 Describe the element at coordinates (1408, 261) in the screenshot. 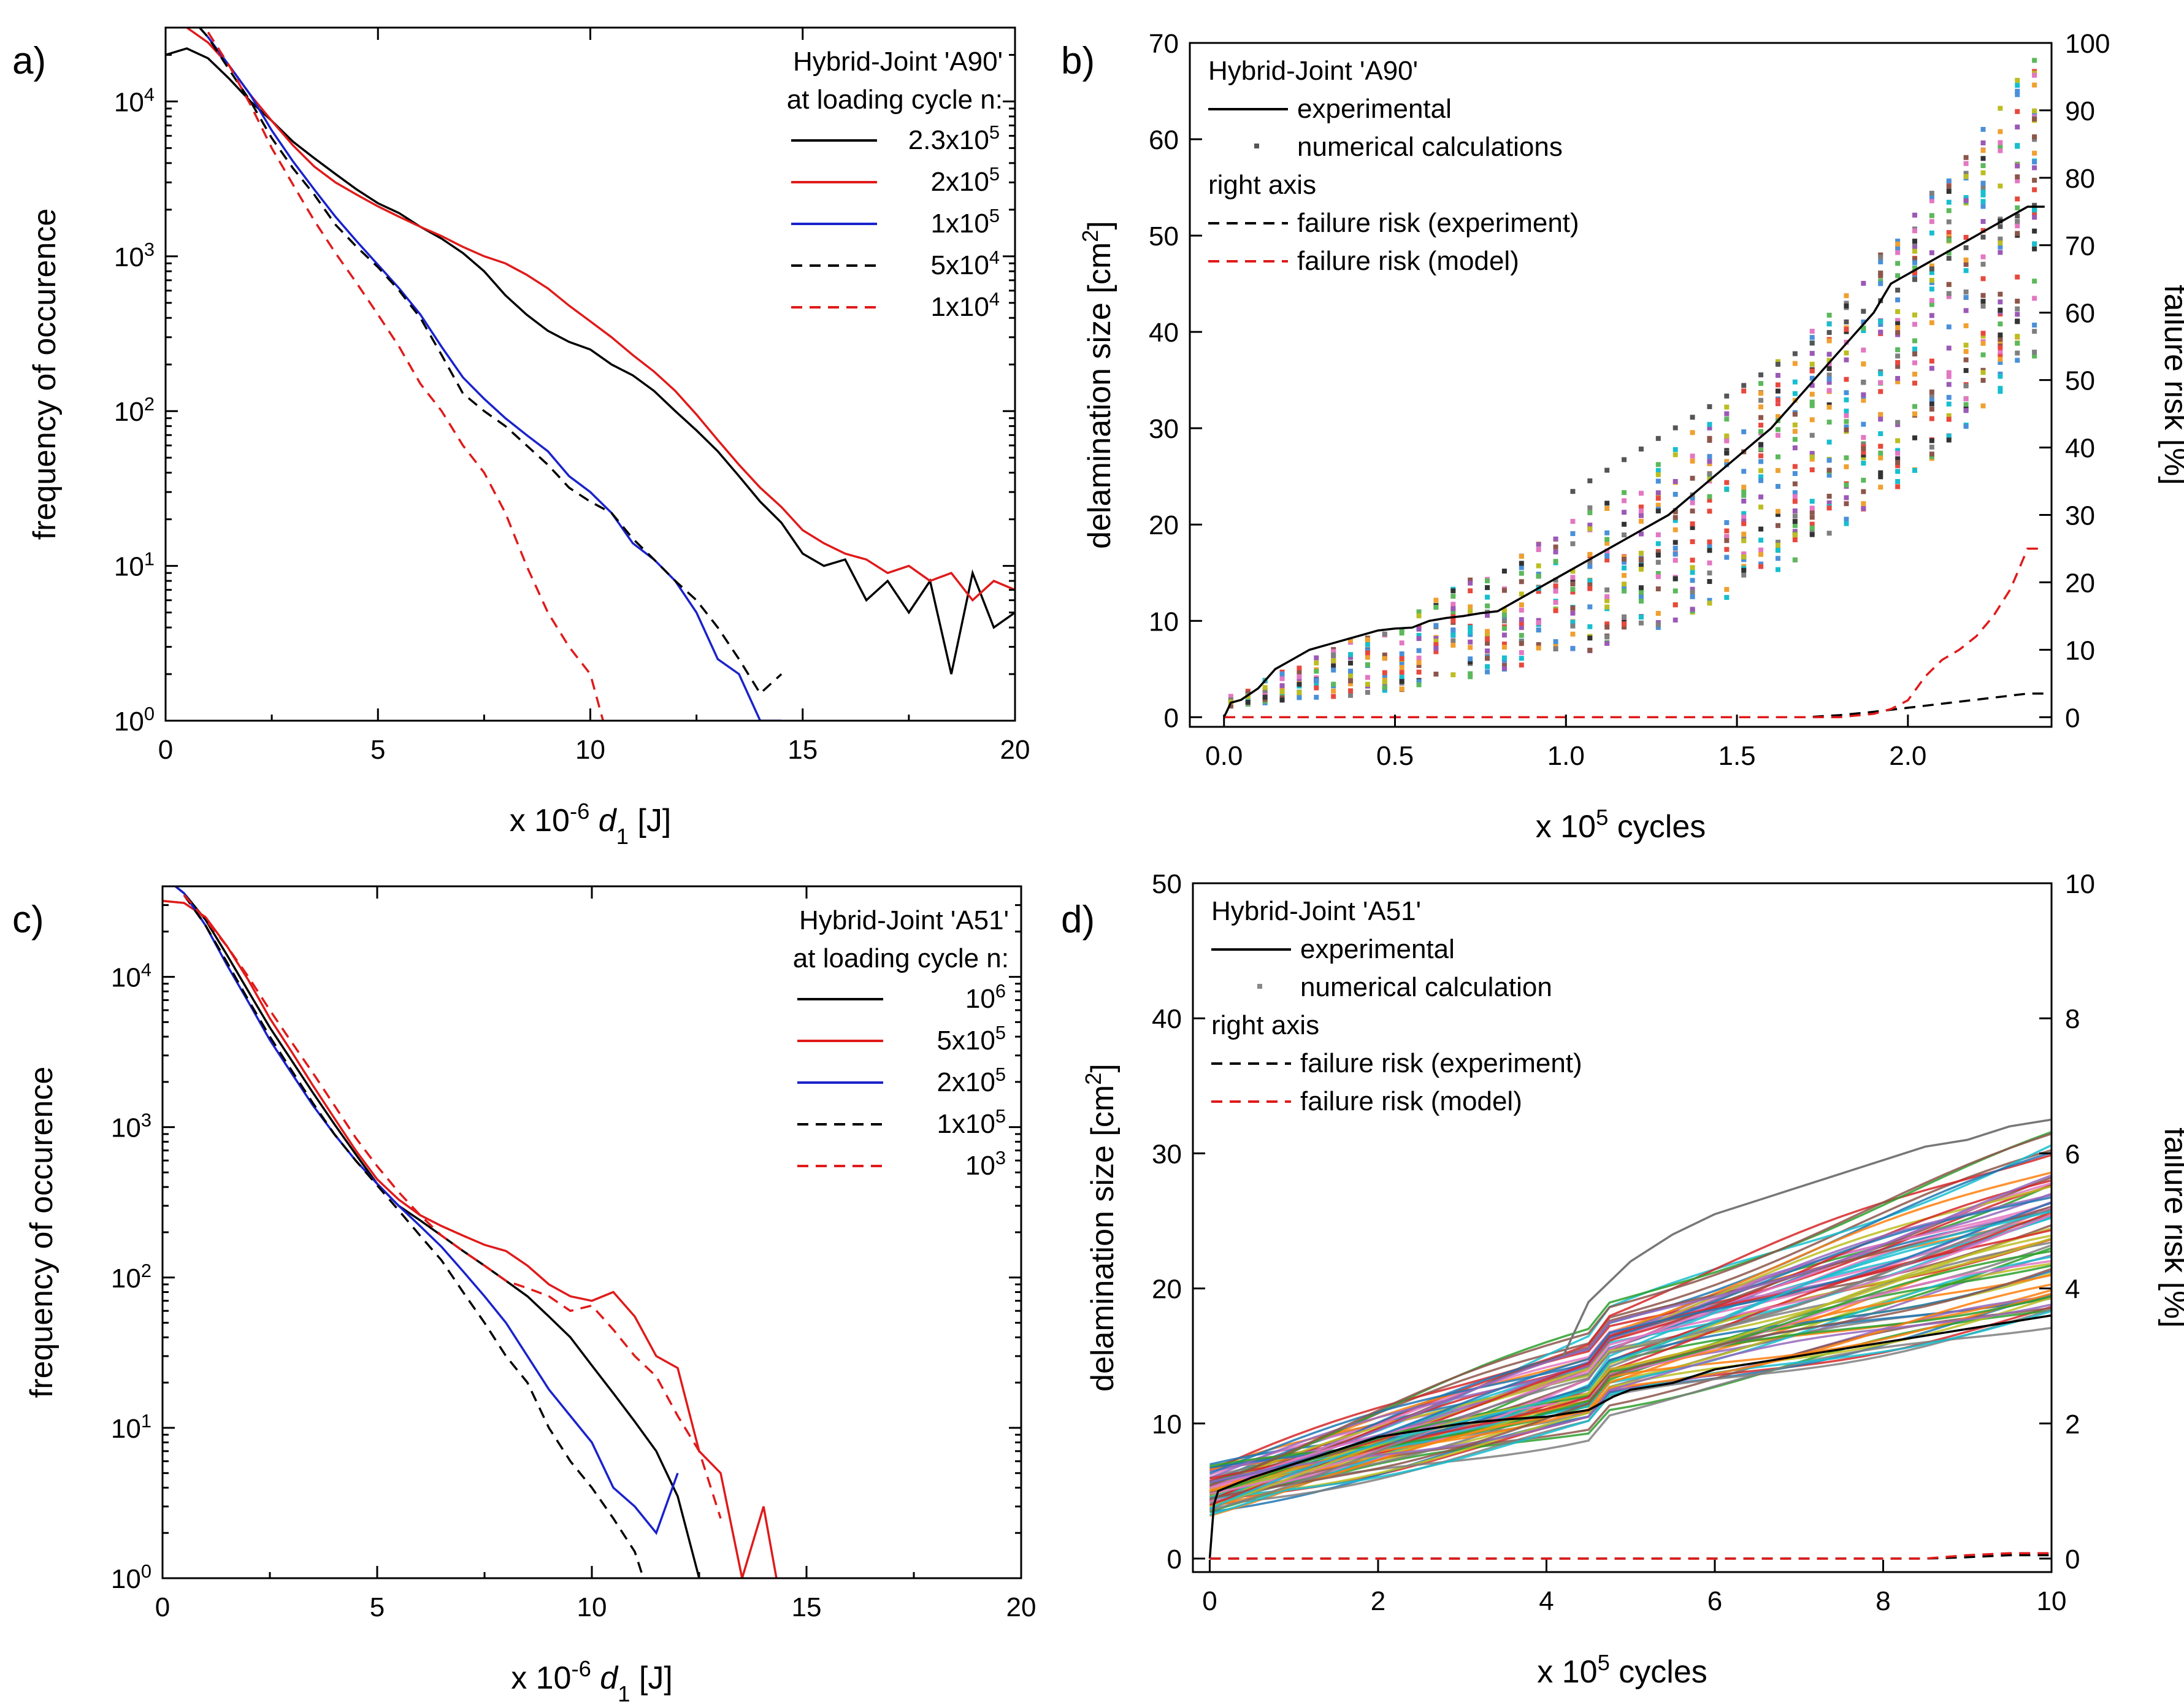

I see `legend-label-3: failure risk (model)` at that location.